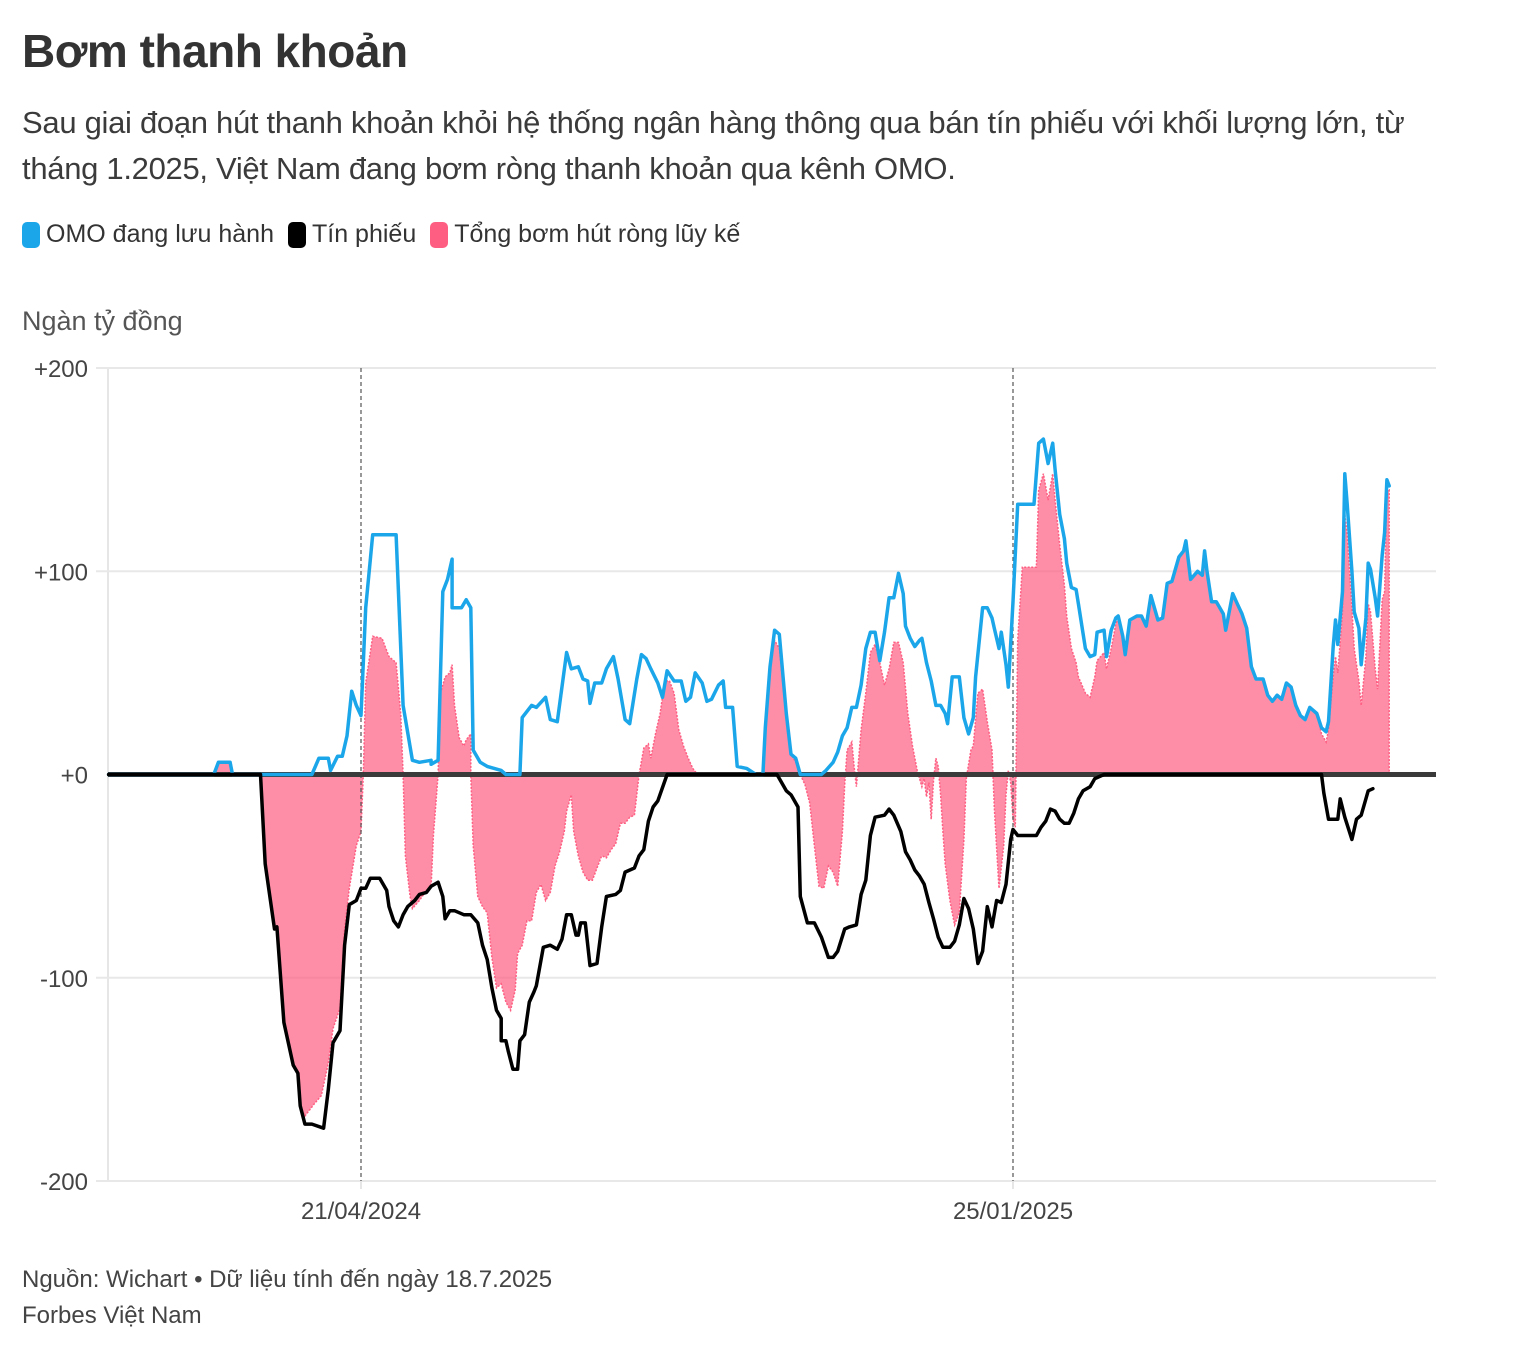  I want to click on legend-label-omo: OMO đang lưu hành, so click(160, 234).